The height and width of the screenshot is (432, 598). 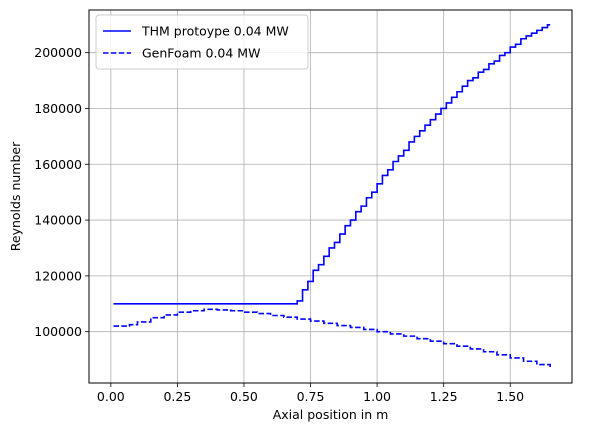 I want to click on x-tick-label: 1.25, so click(x=444, y=396).